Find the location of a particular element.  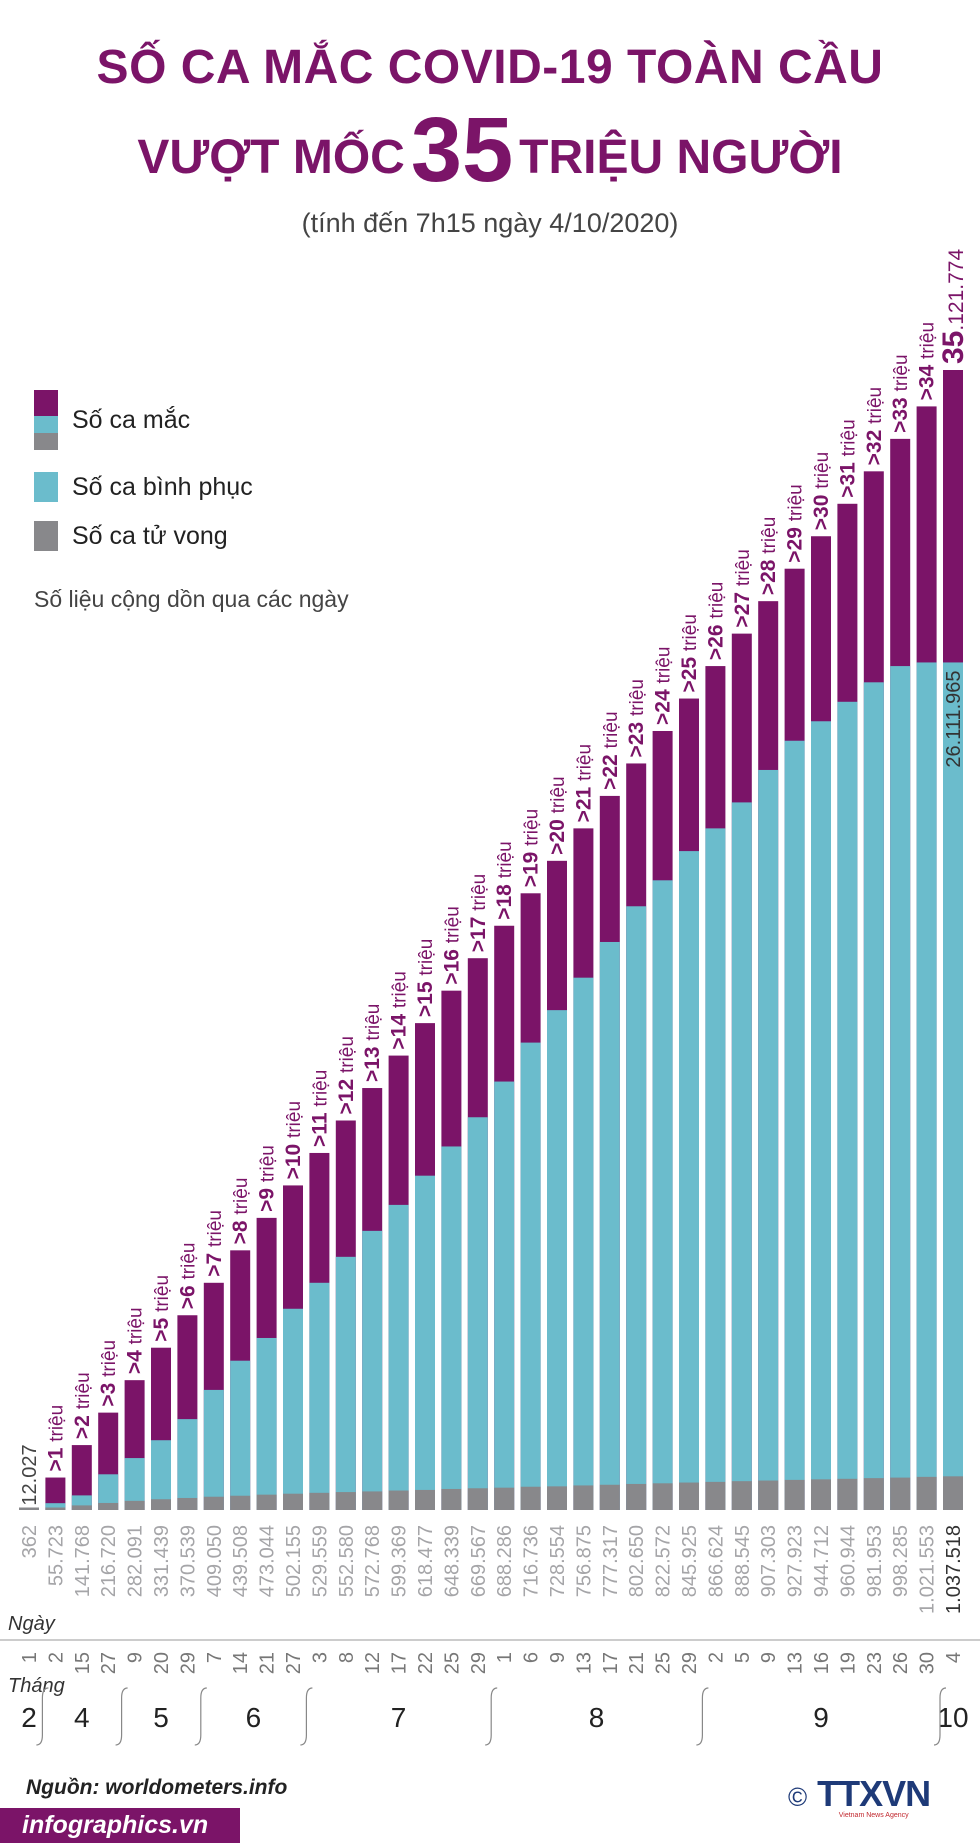

day-label: 14 is located at coordinates (241, 1663).